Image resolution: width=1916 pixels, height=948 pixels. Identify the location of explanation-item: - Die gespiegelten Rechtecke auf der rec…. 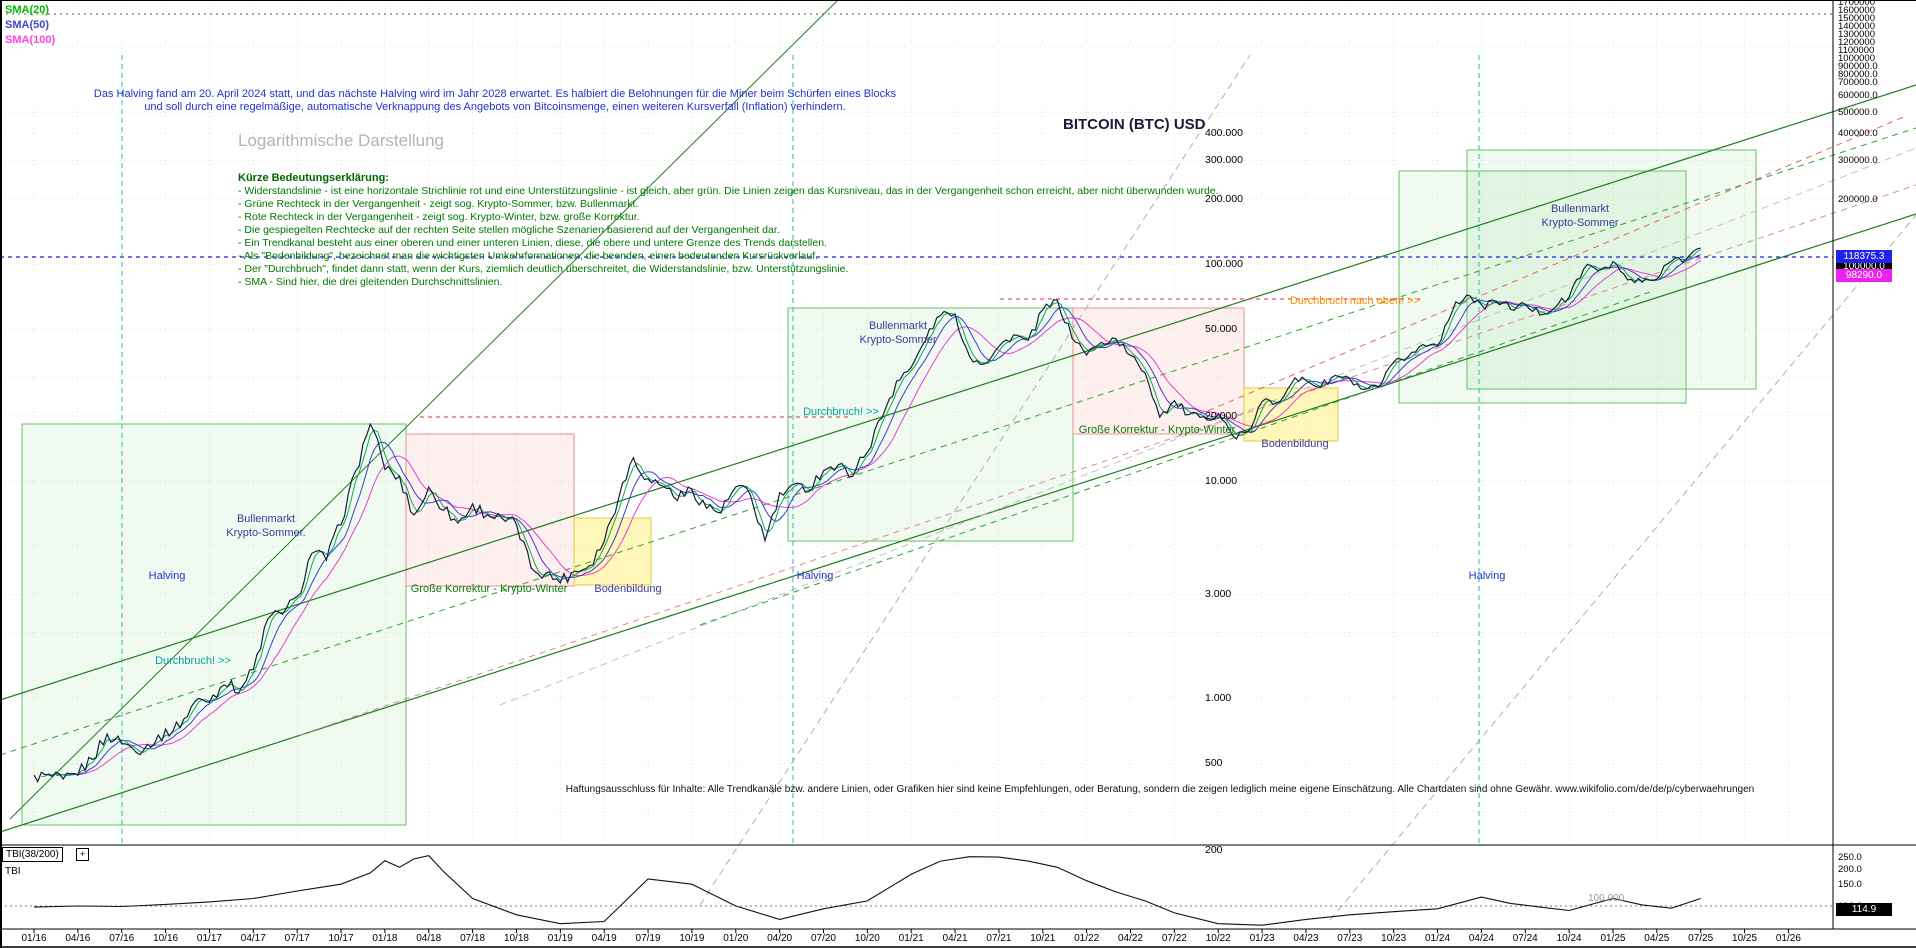
(509, 230).